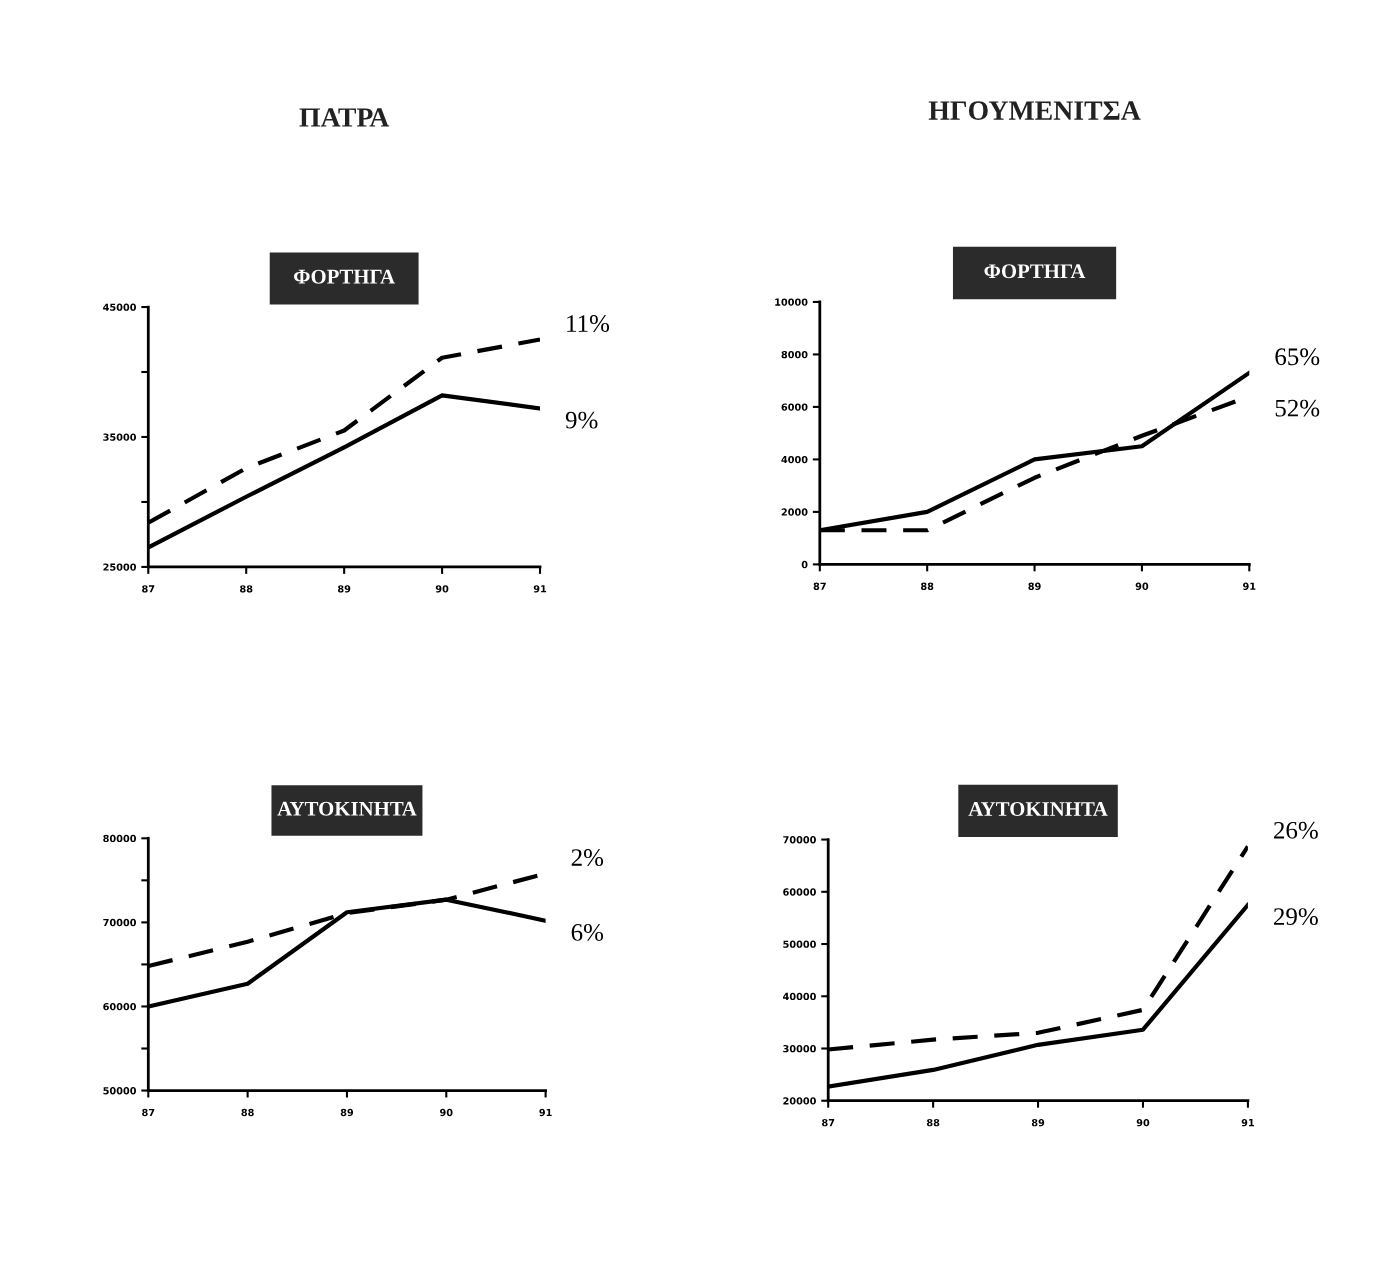 The height and width of the screenshot is (1274, 1399). What do you see at coordinates (1296, 830) in the screenshot?
I see `text: 26%` at bounding box center [1296, 830].